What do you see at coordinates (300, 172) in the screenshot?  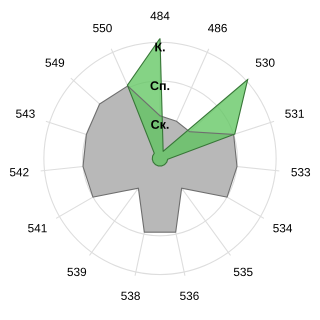 I see `spoke-label: 533` at bounding box center [300, 172].